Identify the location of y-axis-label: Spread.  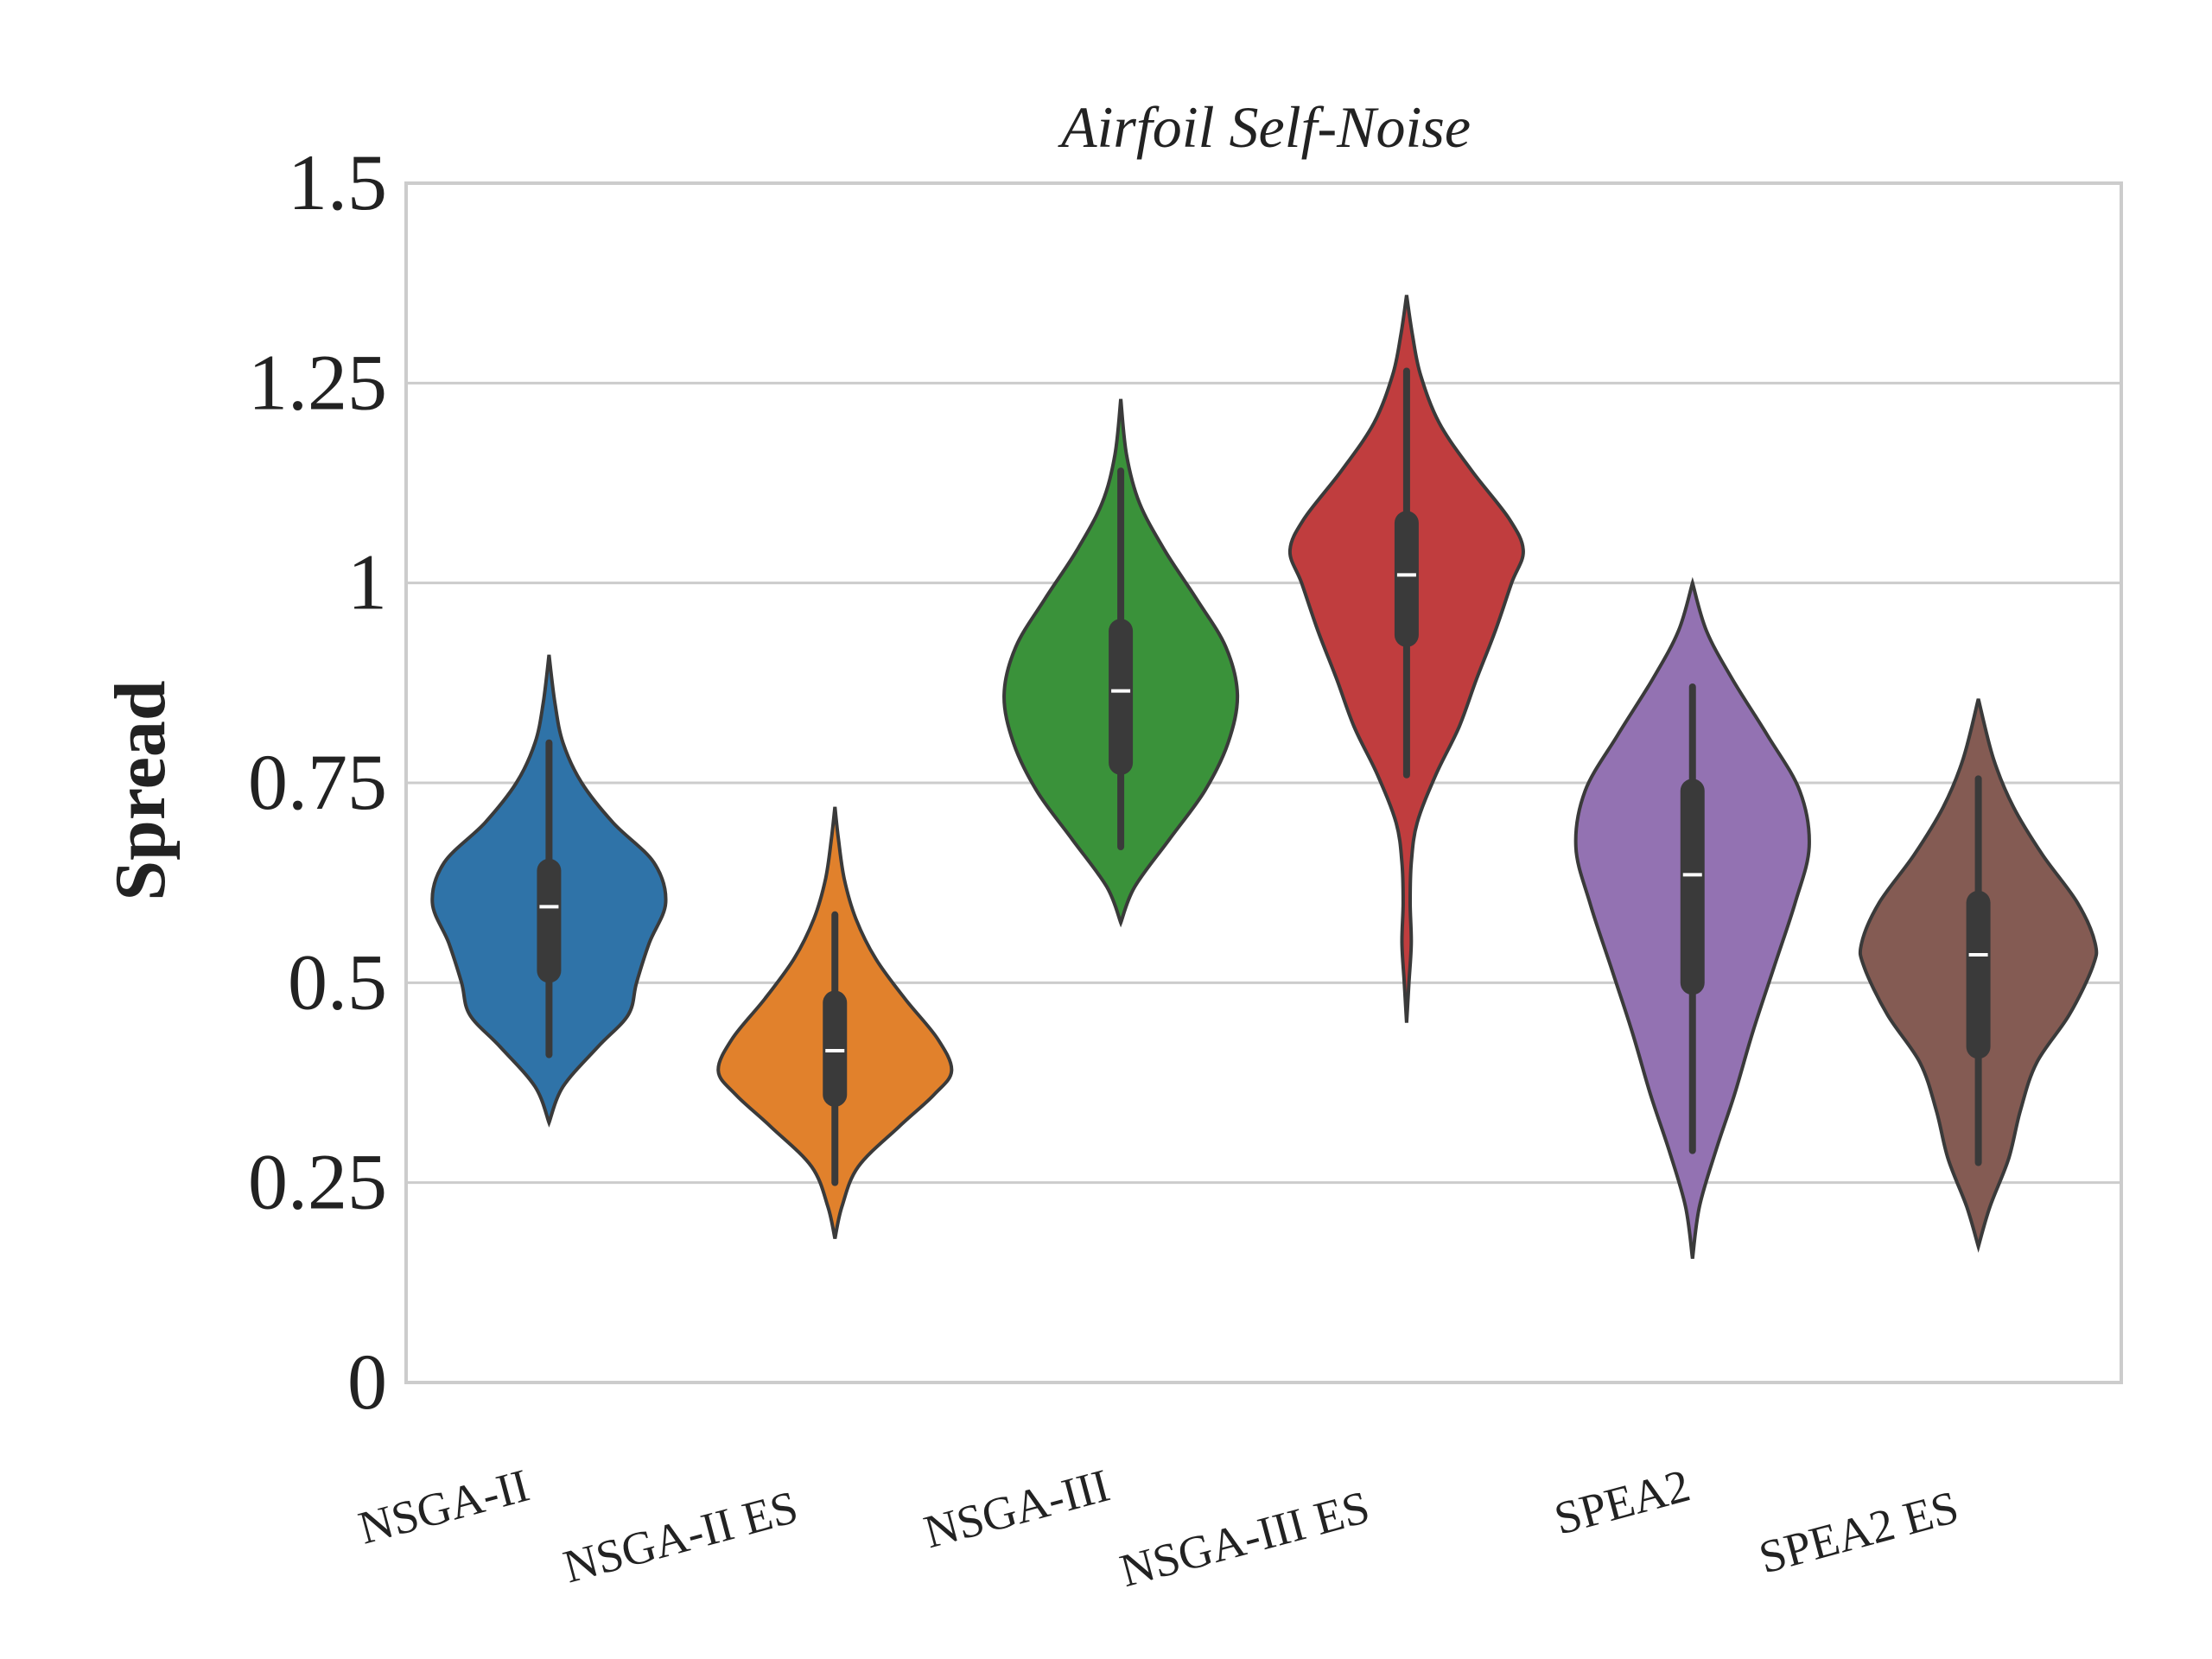
(140, 790).